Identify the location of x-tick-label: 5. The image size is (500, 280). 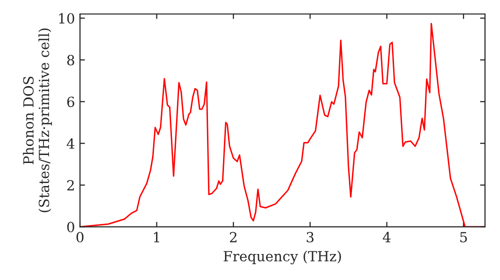
(463, 237).